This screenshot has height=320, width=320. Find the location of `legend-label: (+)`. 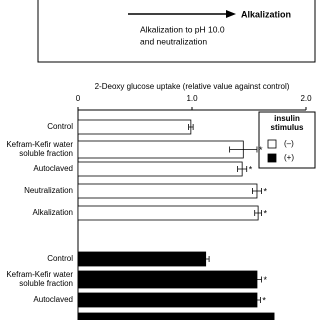

legend-label: (+) is located at coordinates (289, 157).